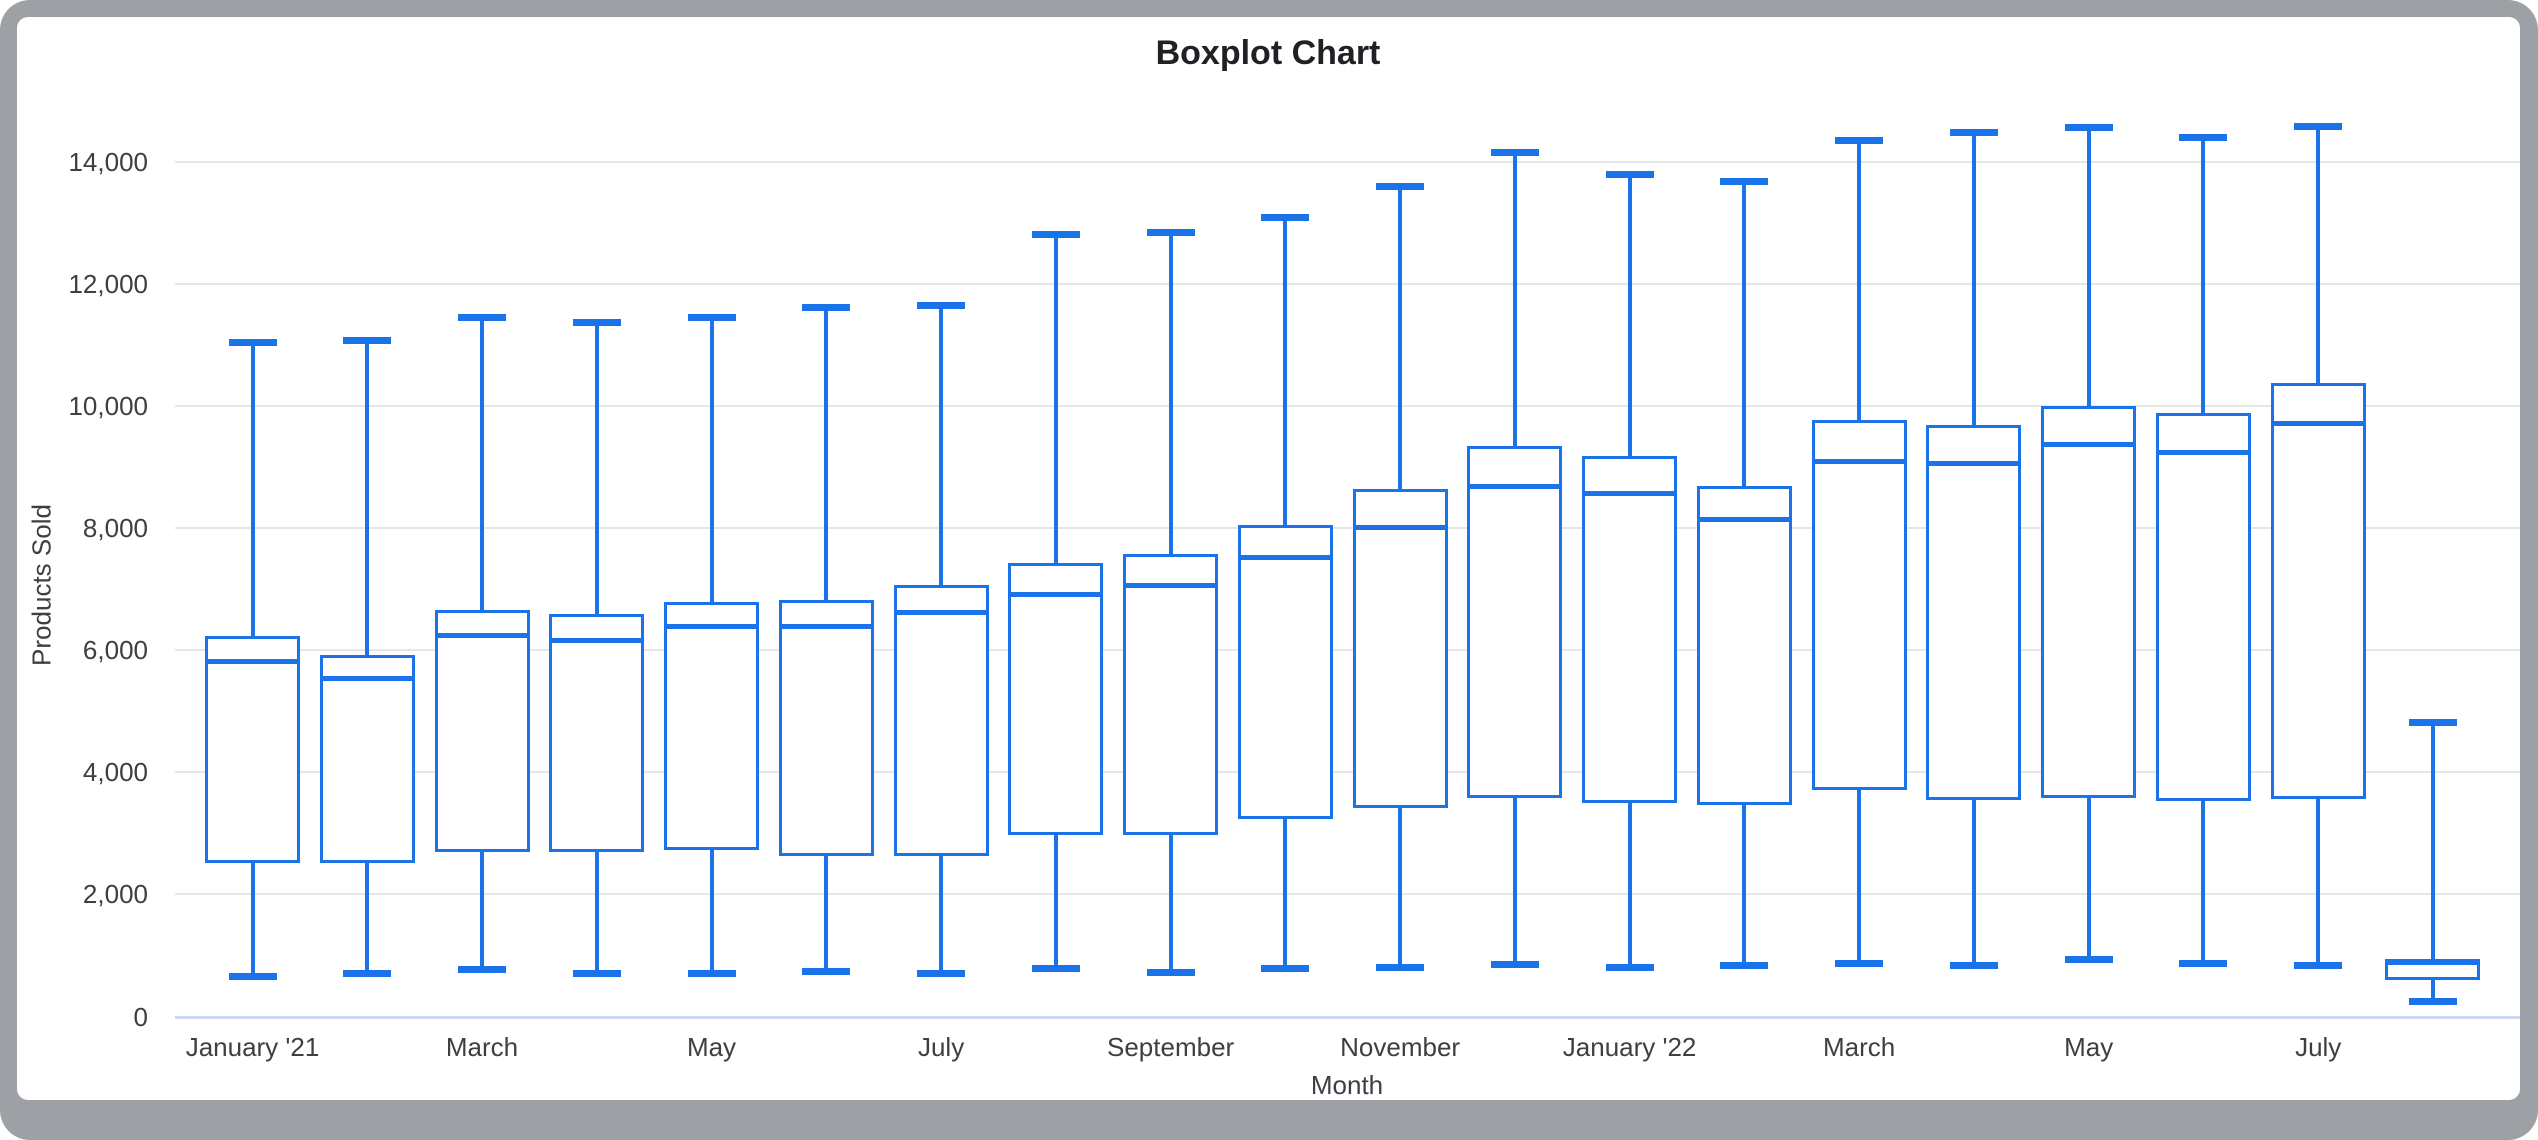 The image size is (2538, 1140). What do you see at coordinates (252, 1047) in the screenshot?
I see `x-tick-label: January '21` at bounding box center [252, 1047].